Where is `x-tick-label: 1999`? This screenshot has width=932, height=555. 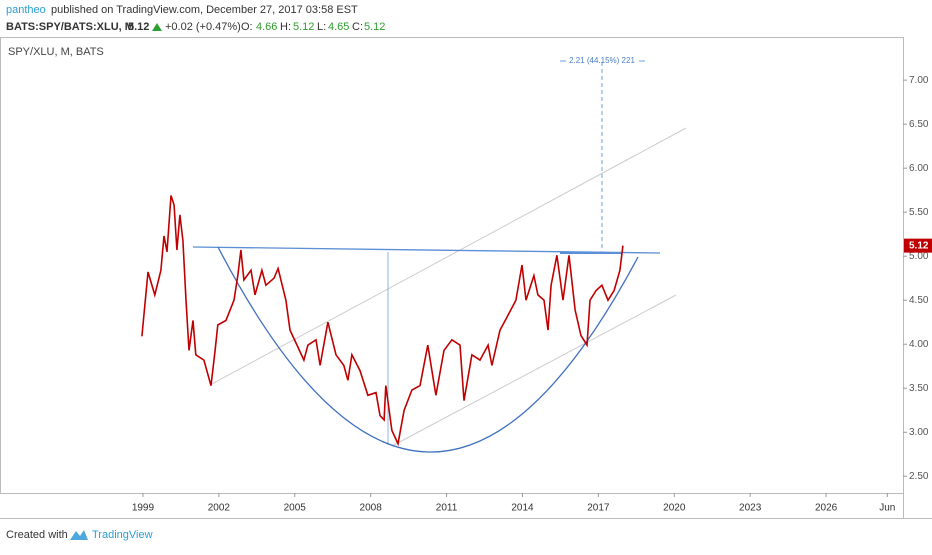
x-tick-label: 1999 is located at coordinates (143, 508).